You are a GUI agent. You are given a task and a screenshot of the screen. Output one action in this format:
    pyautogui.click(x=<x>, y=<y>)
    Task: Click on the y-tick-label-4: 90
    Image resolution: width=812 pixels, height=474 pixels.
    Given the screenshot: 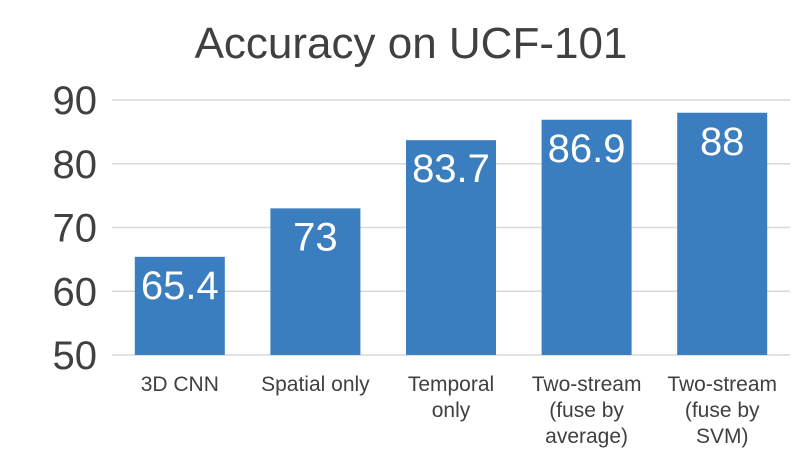 What is the action you would take?
    pyautogui.click(x=75, y=101)
    